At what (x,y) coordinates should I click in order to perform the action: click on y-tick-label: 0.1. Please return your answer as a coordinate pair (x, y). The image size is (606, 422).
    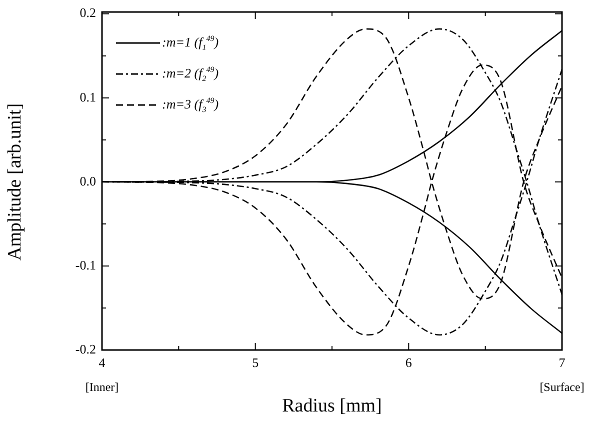
    Looking at the image, I should click on (88, 96).